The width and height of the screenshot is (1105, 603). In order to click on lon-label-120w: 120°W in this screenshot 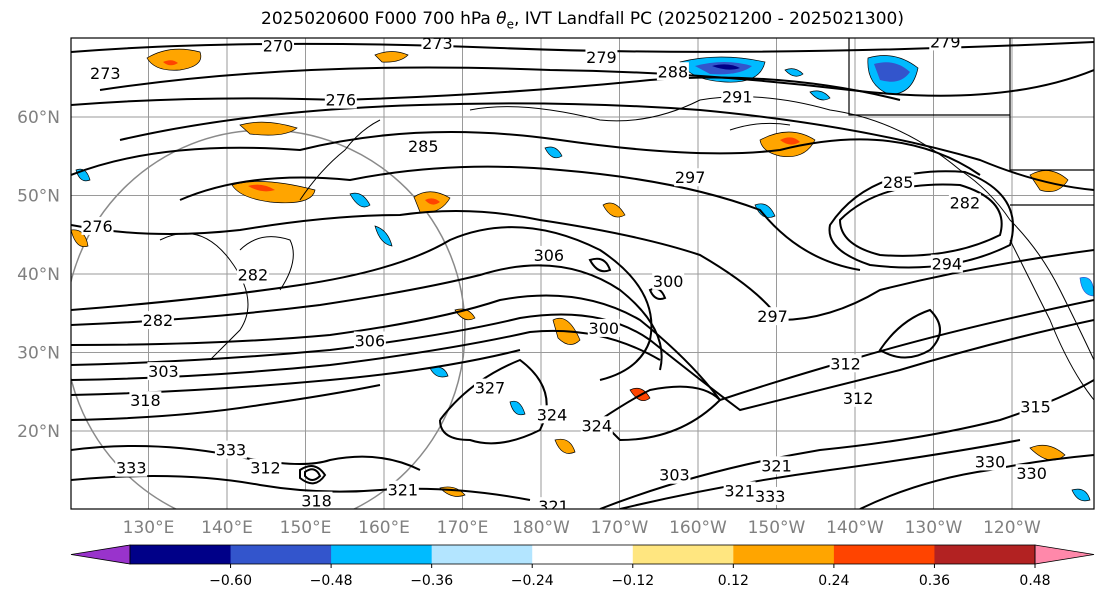, I will do `click(1012, 528)`.